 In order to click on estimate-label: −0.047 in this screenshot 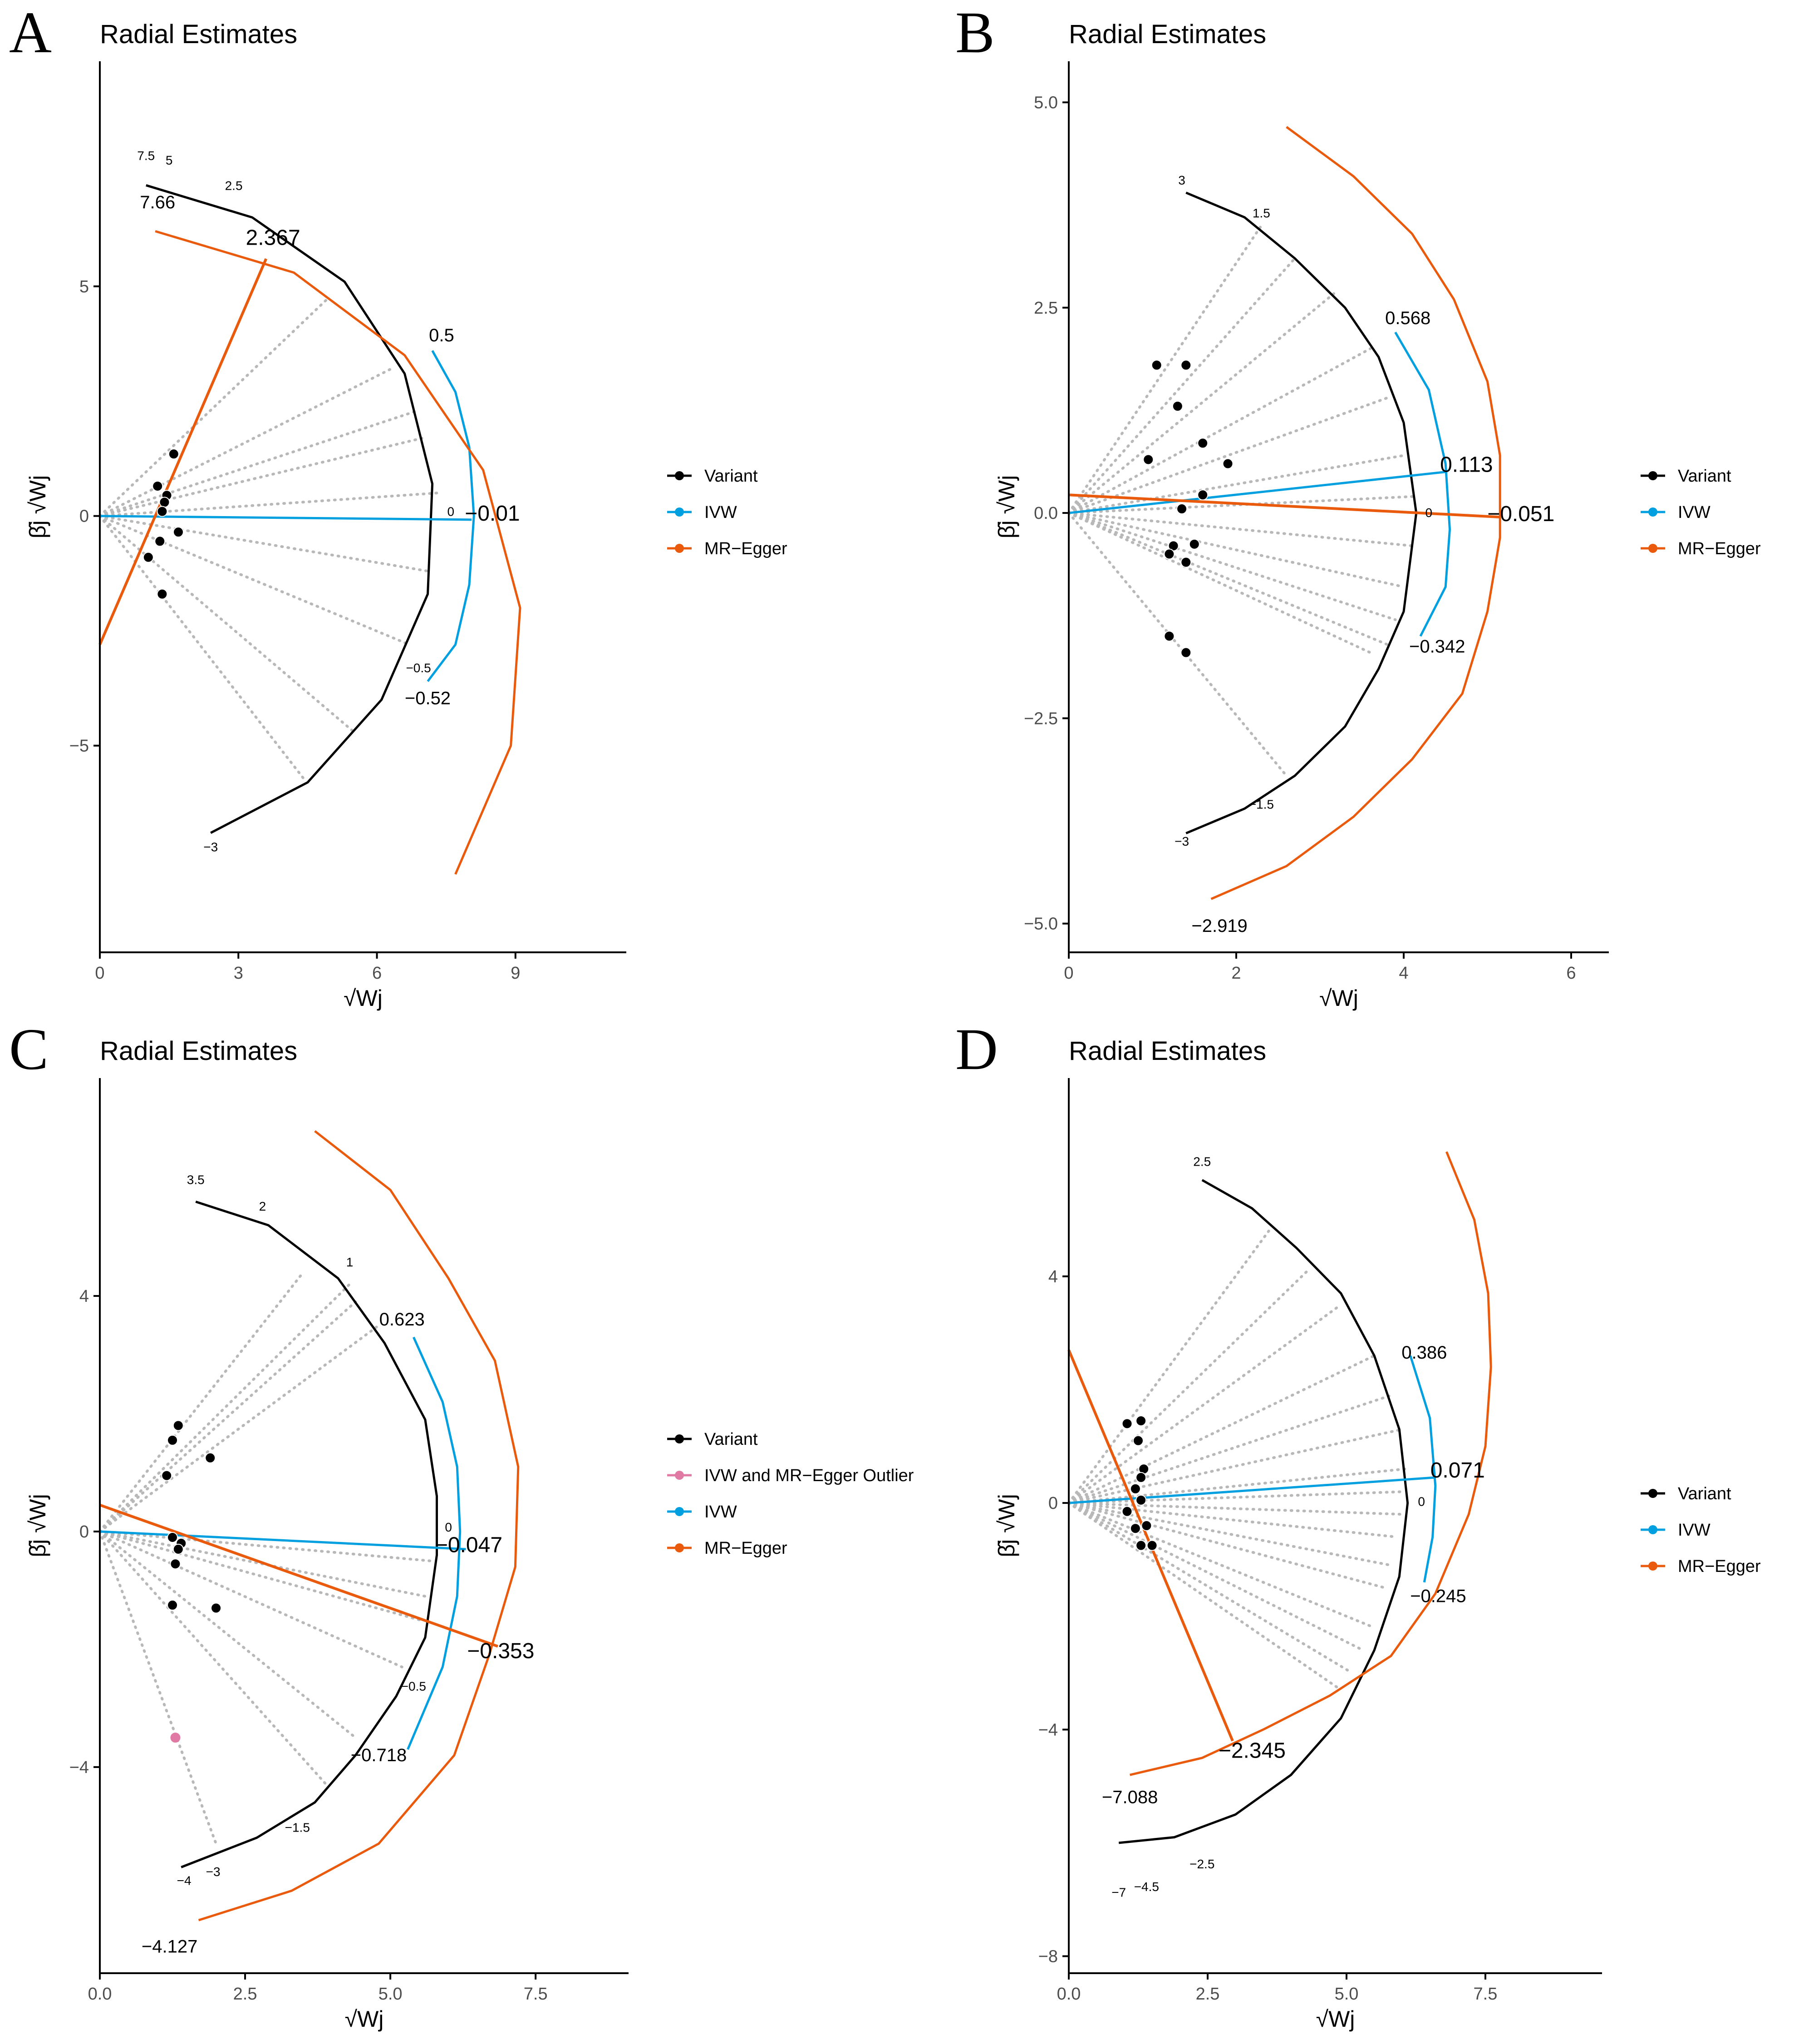, I will do `click(468, 1545)`.